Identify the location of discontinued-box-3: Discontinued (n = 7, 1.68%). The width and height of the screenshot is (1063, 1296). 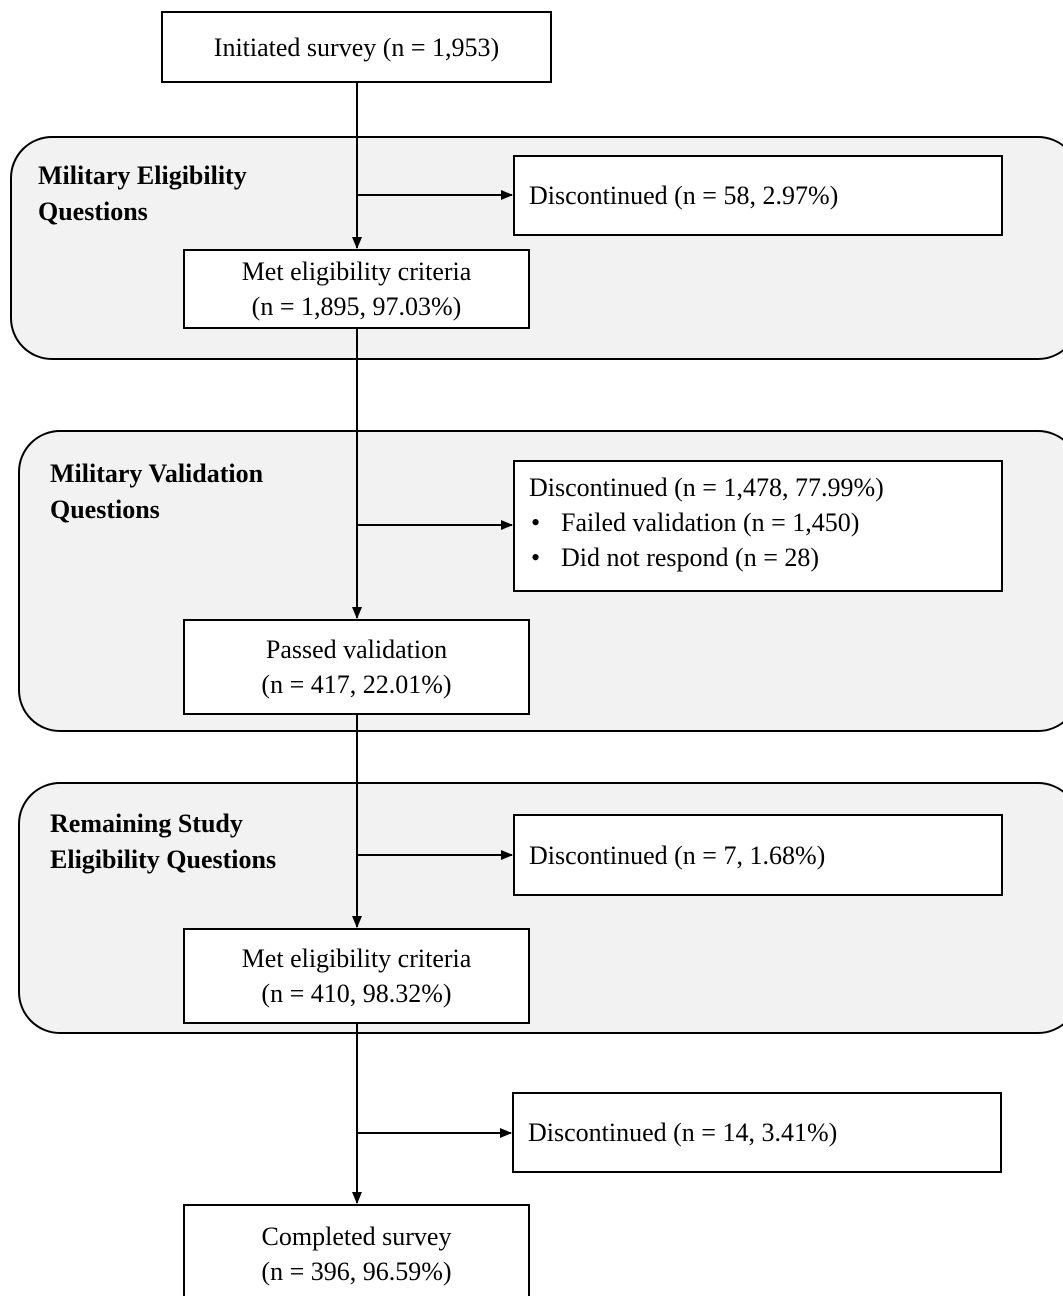
(758, 855).